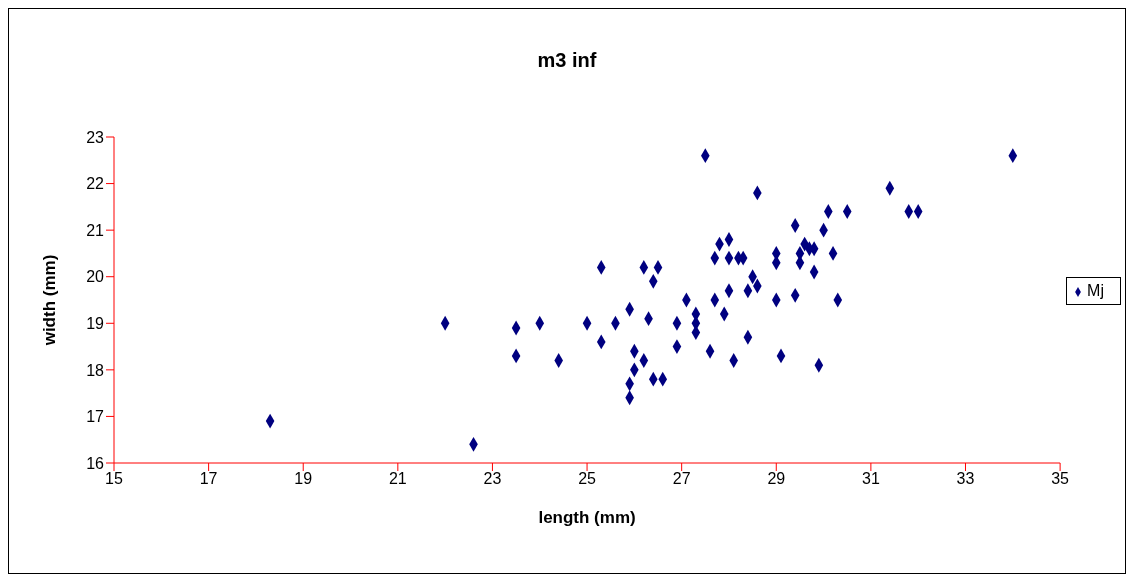 This screenshot has width=1134, height=582. I want to click on x-tick-label: 23, so click(492, 479).